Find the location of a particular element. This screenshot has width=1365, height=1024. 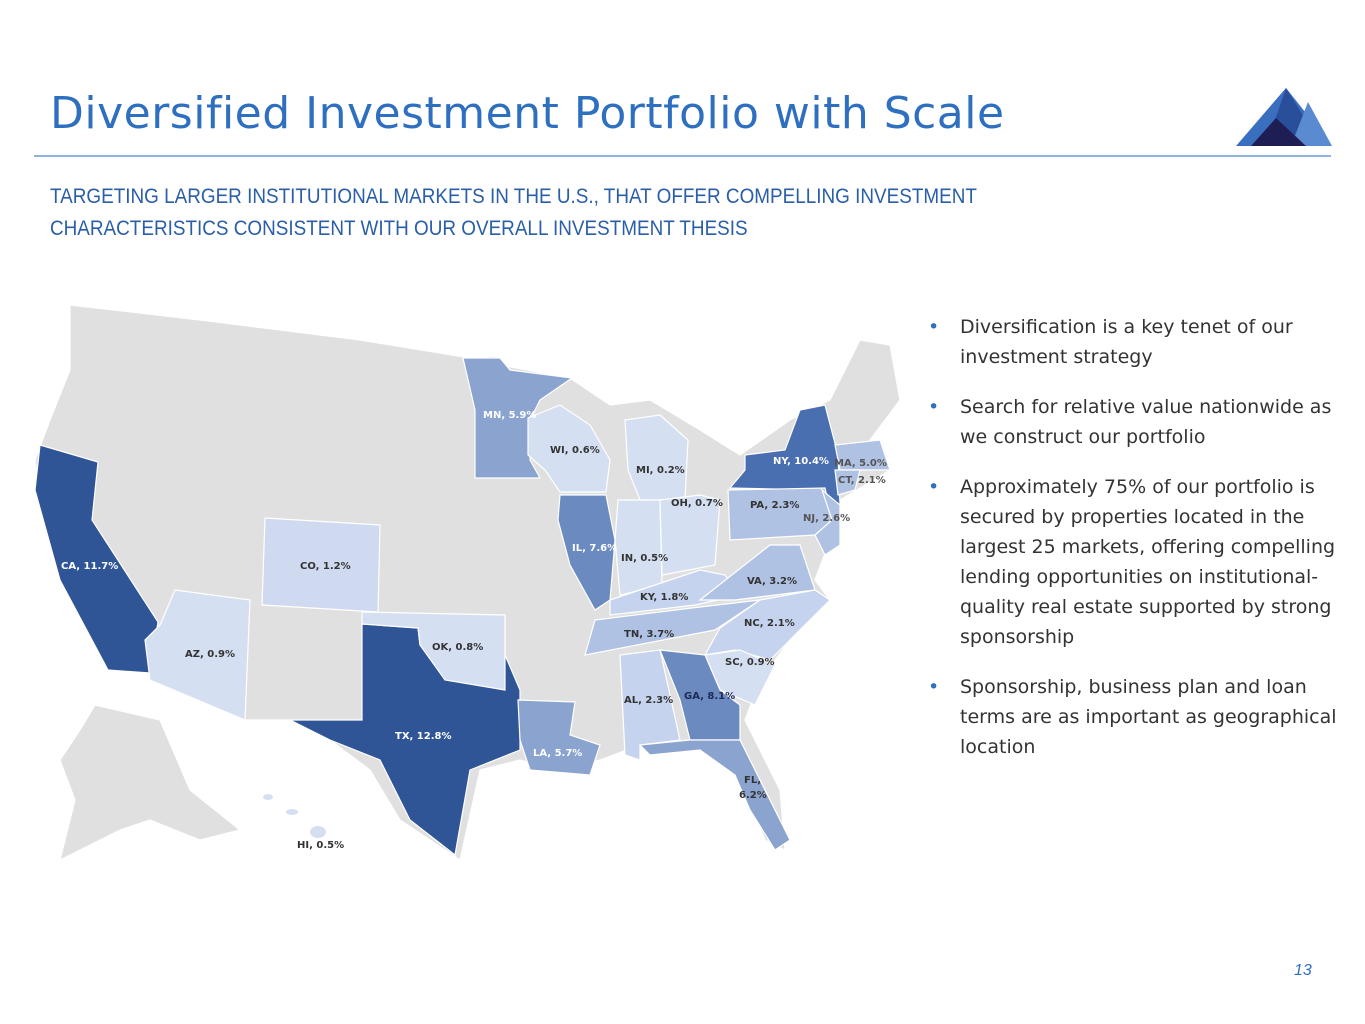

state-TN is located at coordinates (672, 627).